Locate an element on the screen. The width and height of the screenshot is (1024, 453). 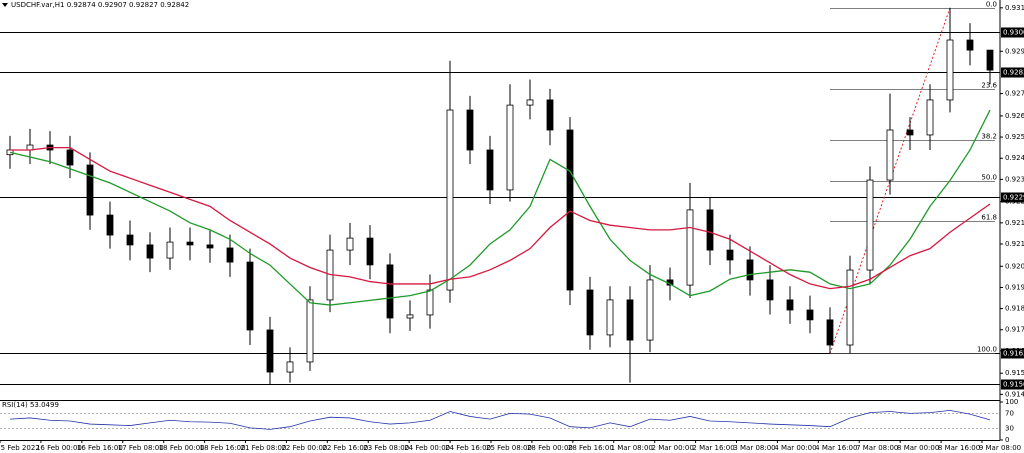
rsi-line is located at coordinates (500, 419).